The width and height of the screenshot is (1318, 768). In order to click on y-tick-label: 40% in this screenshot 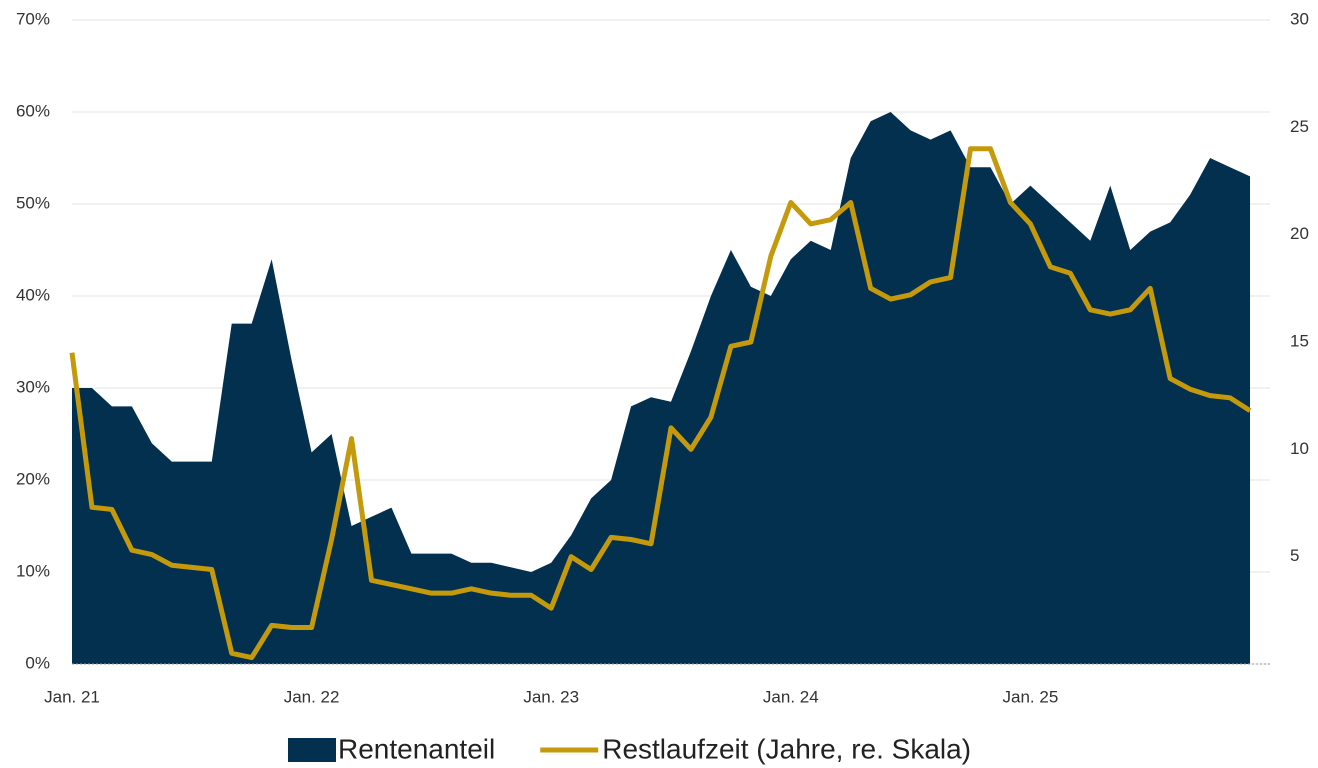, I will do `click(33, 294)`.